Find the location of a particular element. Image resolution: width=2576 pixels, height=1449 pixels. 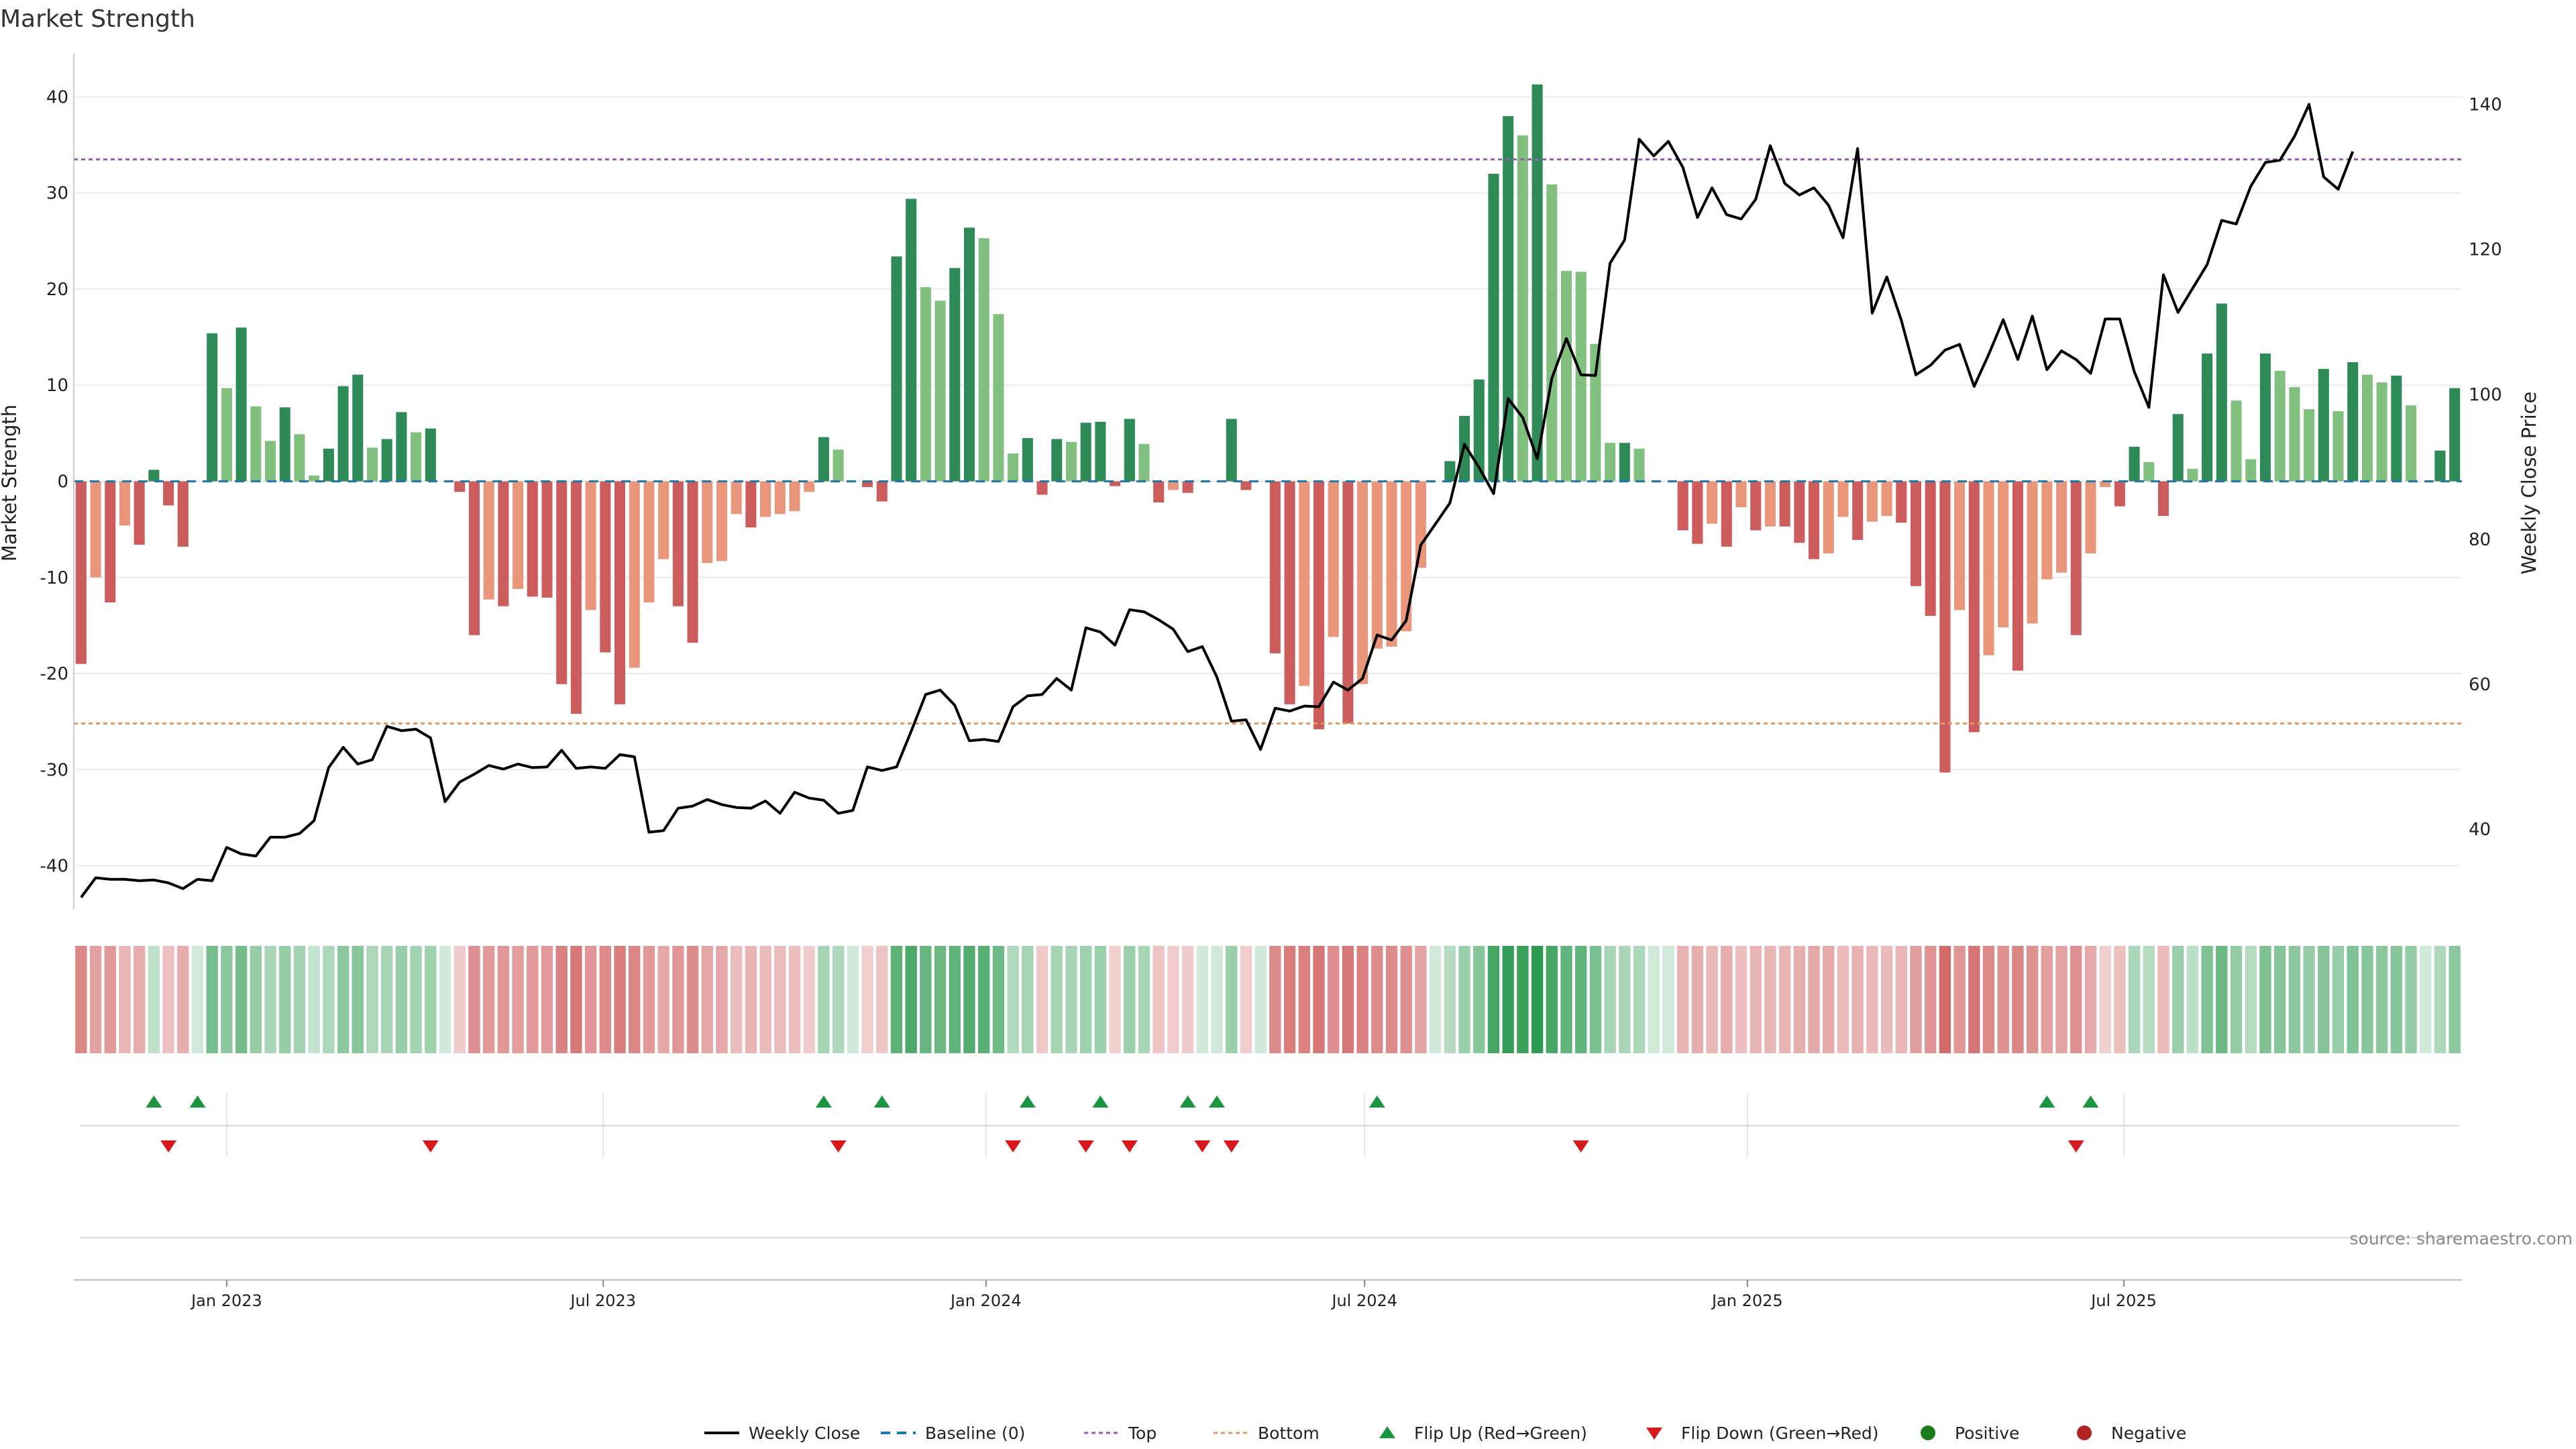

date-tick-label: Jan 2025 is located at coordinates (1747, 1300).